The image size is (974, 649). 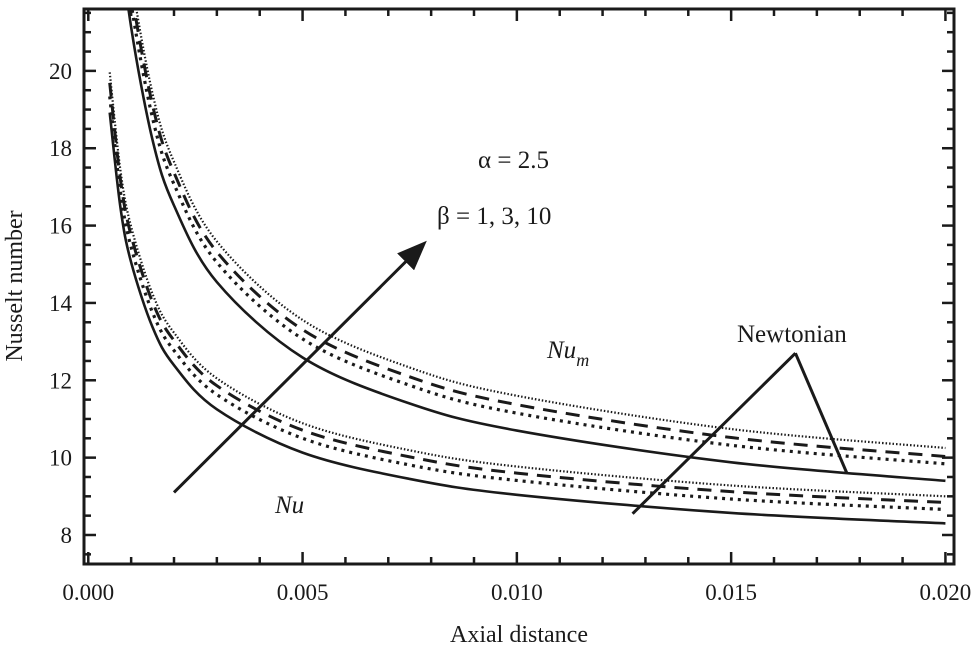 I want to click on y-tick-label: 14, so click(x=61, y=303).